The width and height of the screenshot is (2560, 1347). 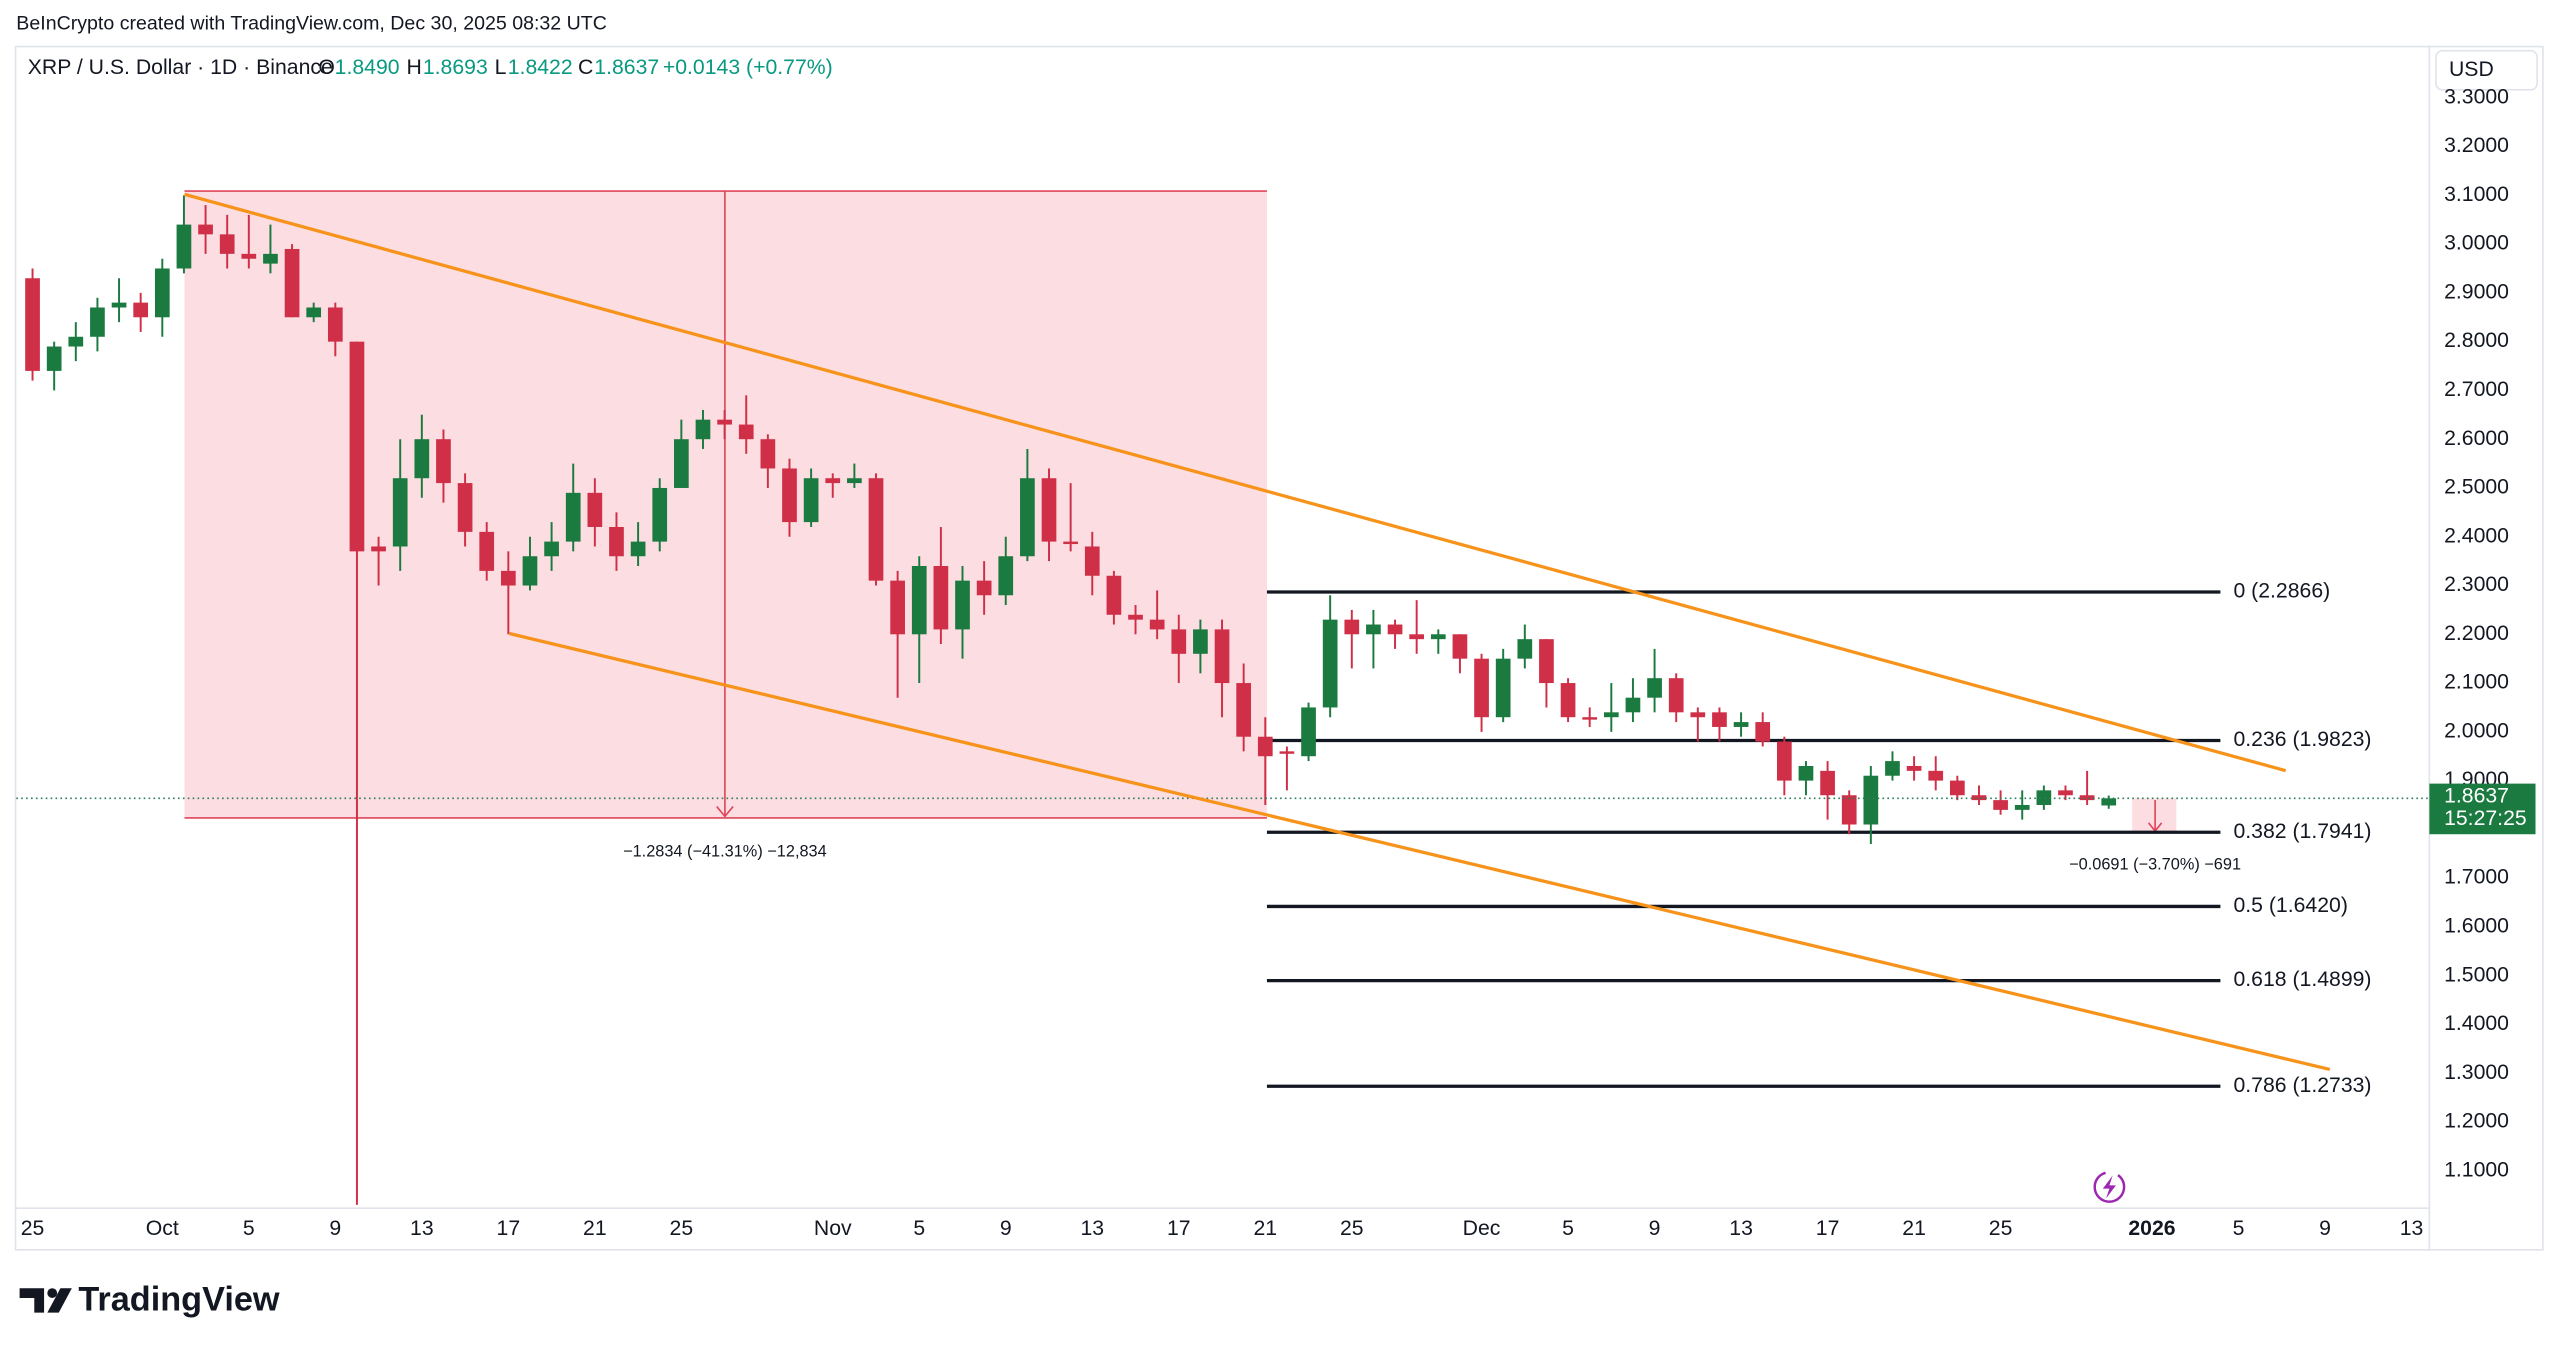 What do you see at coordinates (725, 812) in the screenshot?
I see `measure-arrow-head` at bounding box center [725, 812].